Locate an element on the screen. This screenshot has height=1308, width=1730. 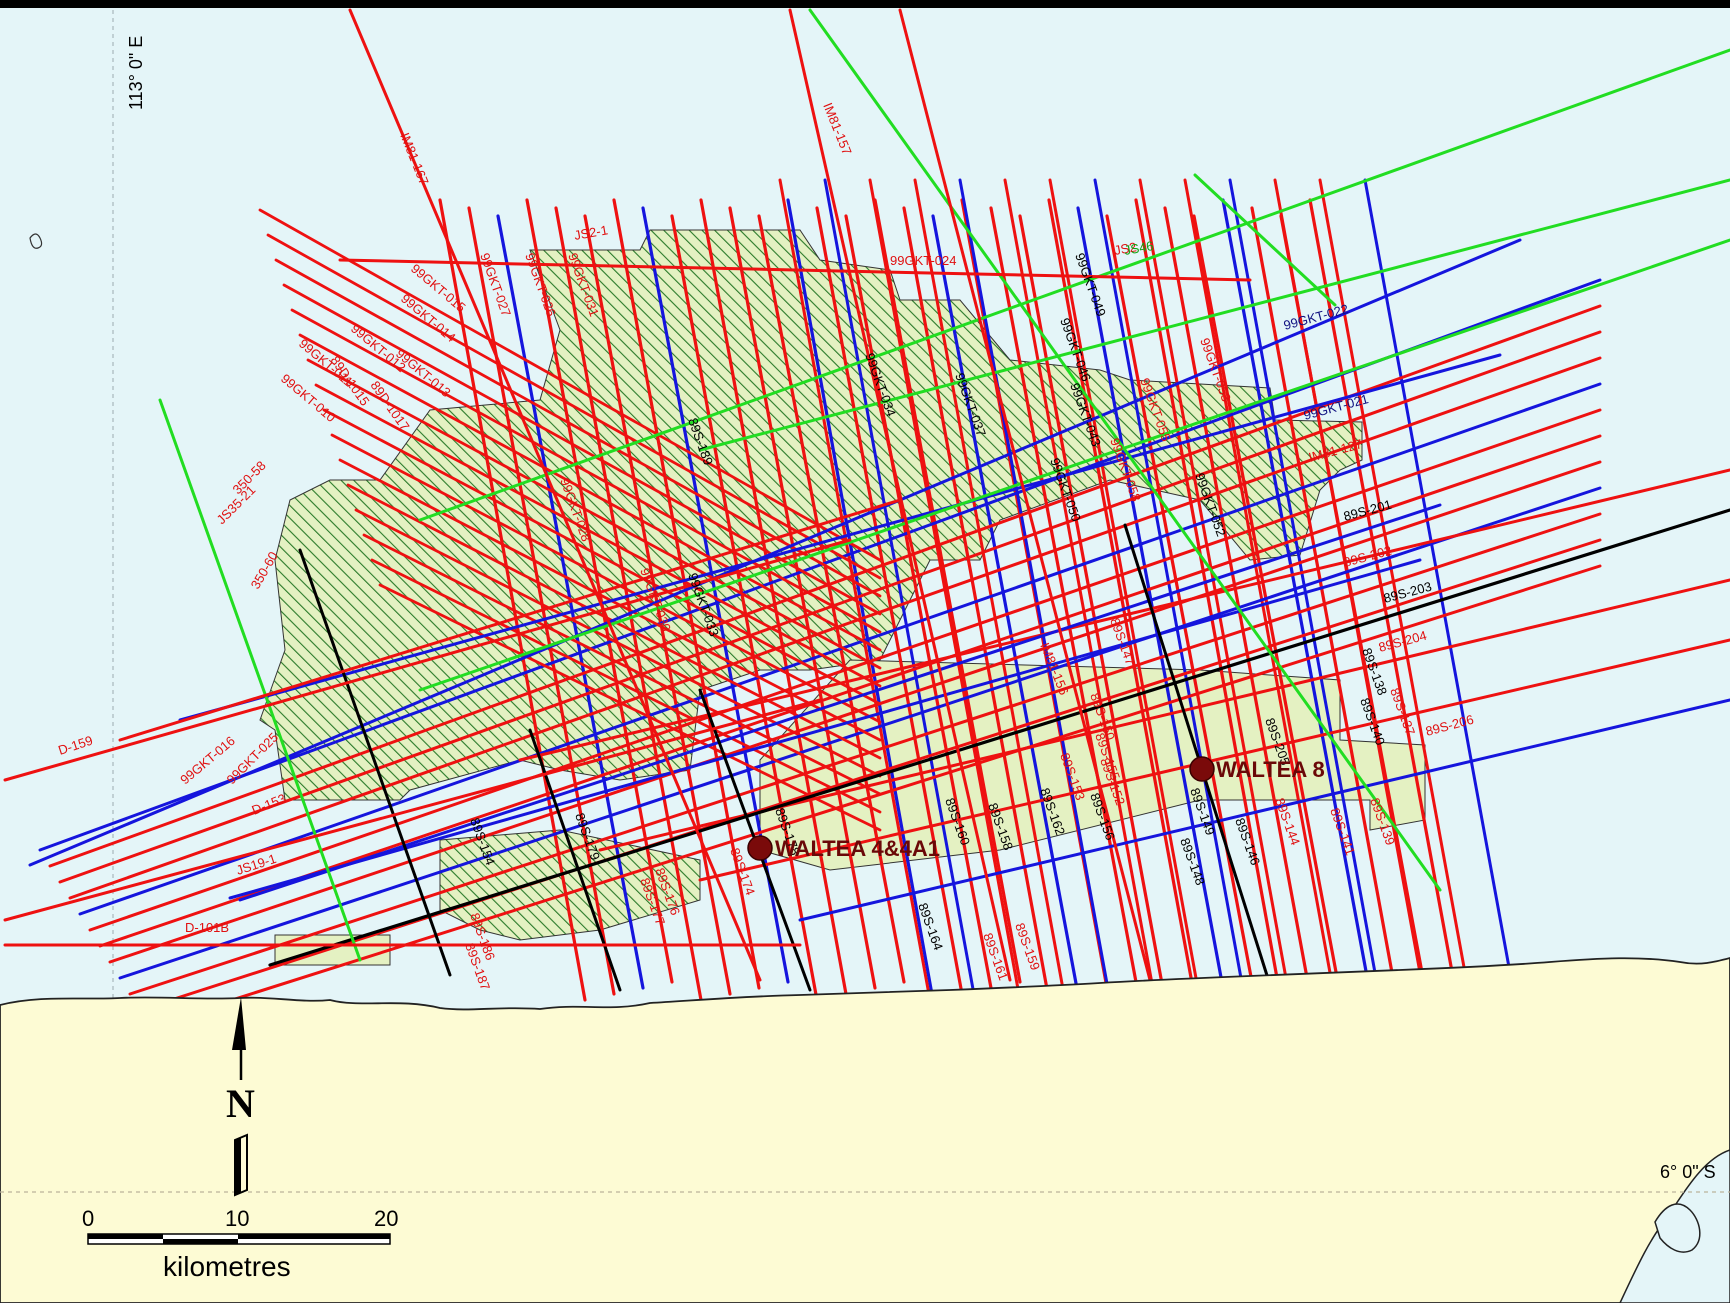
well-waltea-4: WALTEA 4&4A1 is located at coordinates (843, 848).